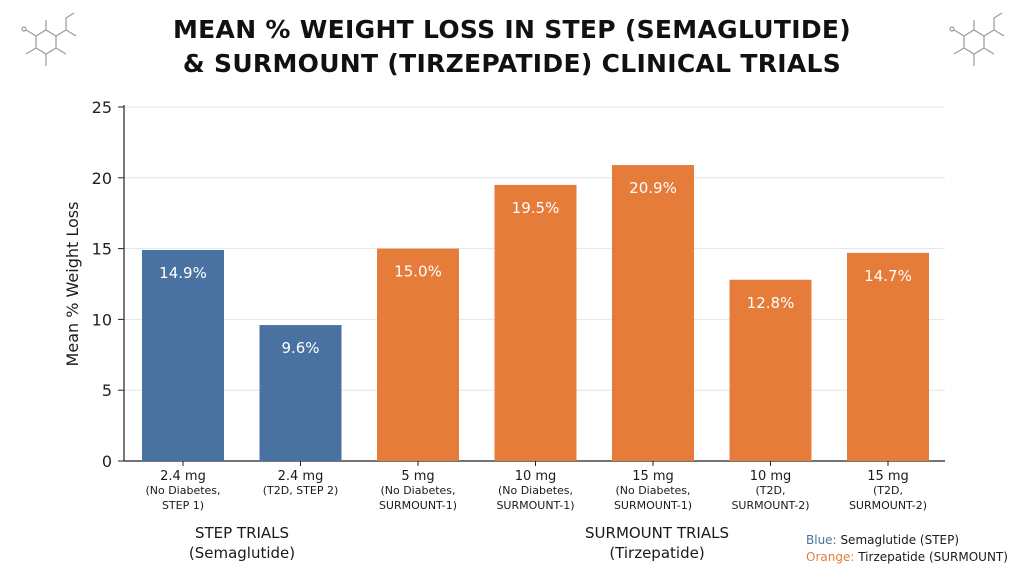  What do you see at coordinates (888, 490) in the screenshot?
I see `x-tick-label-6-line-1: (T2D,` at bounding box center [888, 490].